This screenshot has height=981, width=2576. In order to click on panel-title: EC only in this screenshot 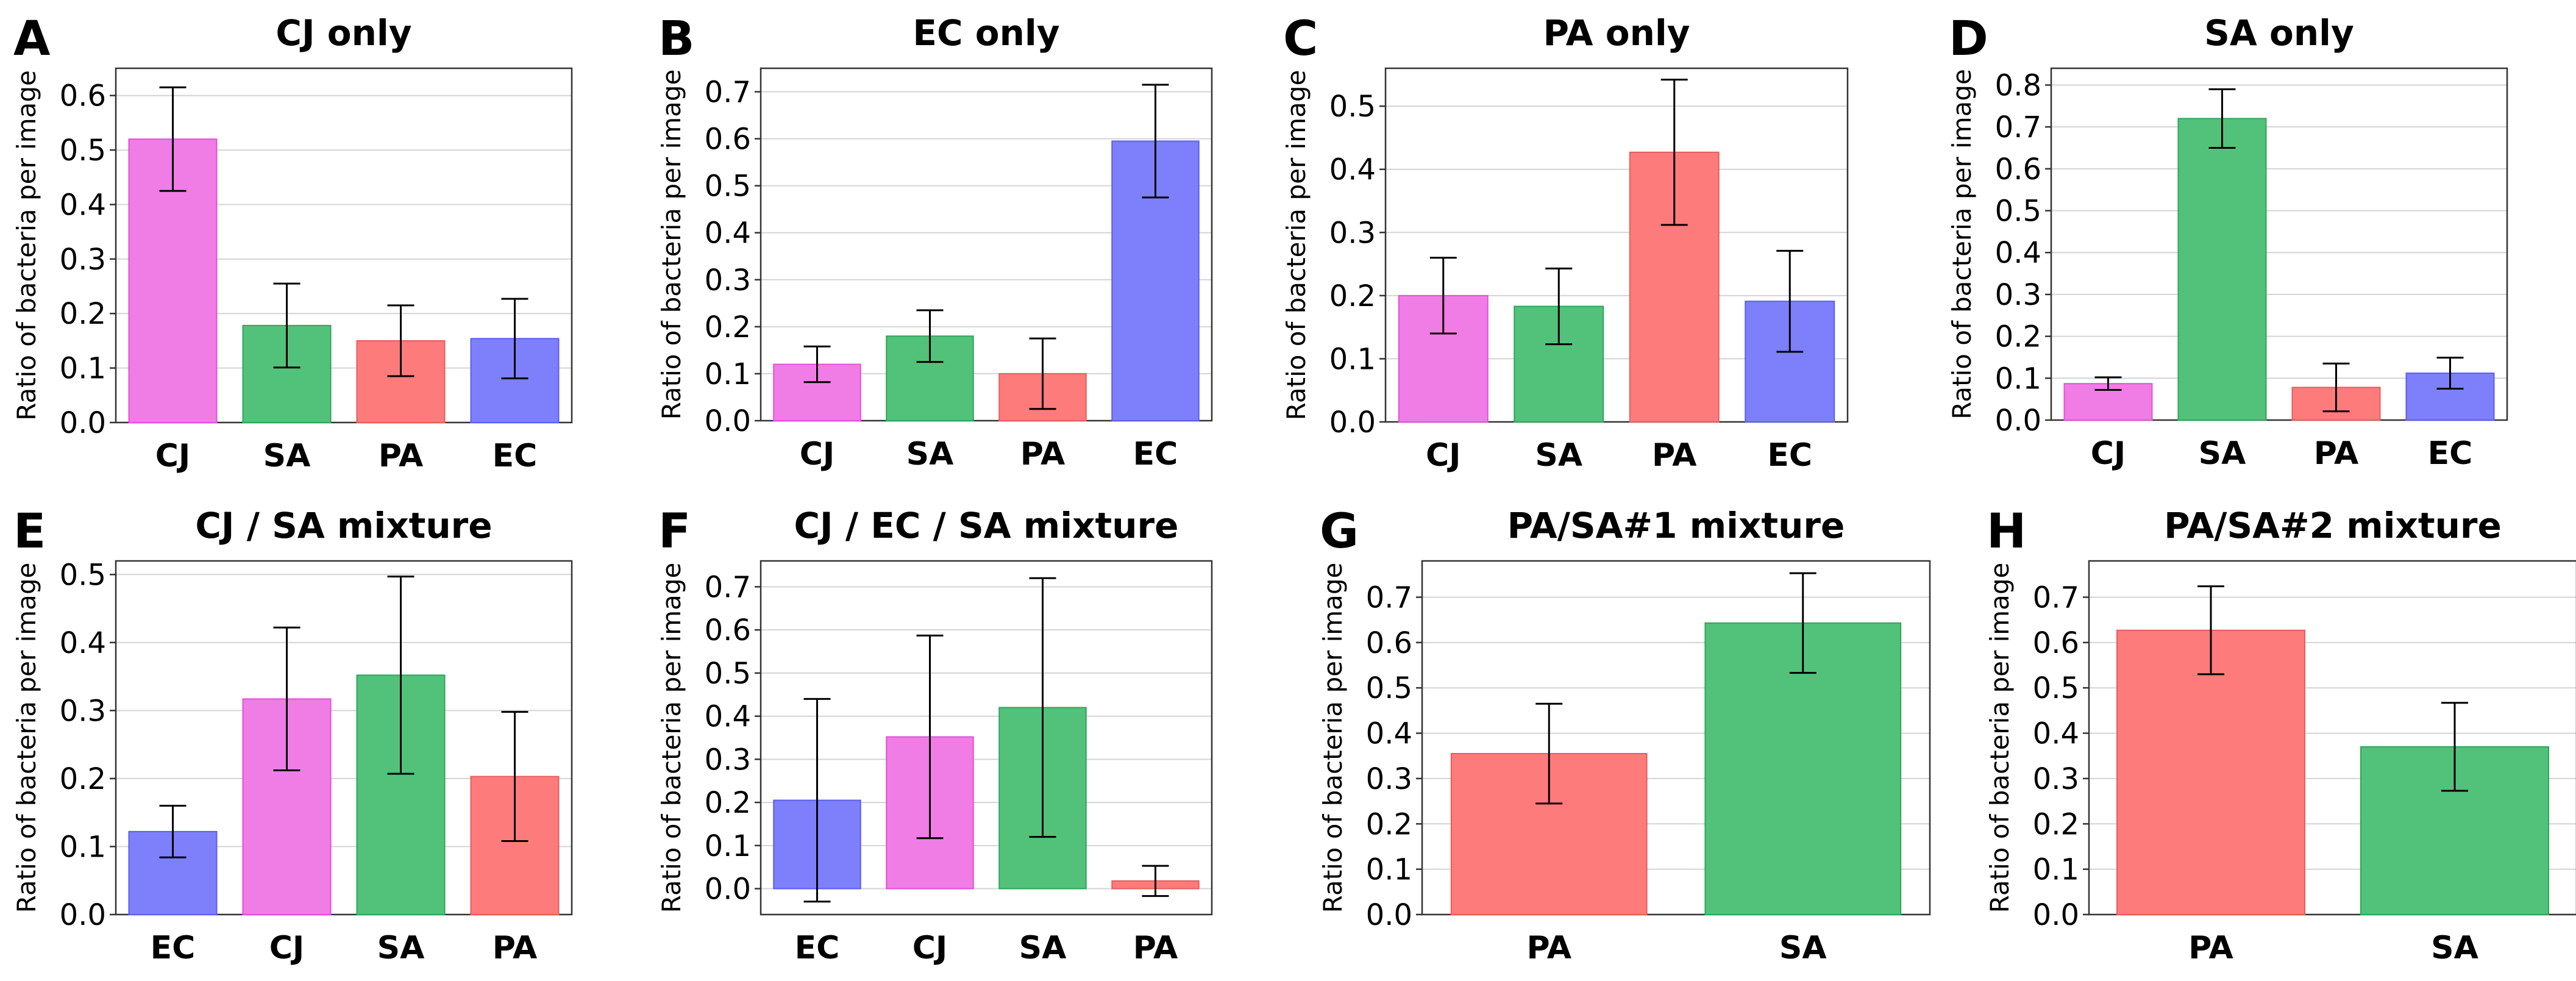, I will do `click(986, 33)`.